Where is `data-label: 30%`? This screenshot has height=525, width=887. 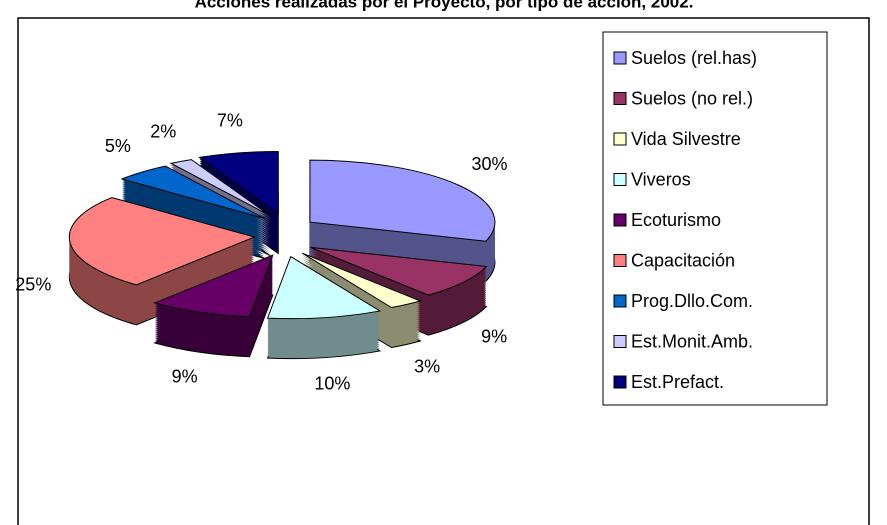 data-label: 30% is located at coordinates (490, 164).